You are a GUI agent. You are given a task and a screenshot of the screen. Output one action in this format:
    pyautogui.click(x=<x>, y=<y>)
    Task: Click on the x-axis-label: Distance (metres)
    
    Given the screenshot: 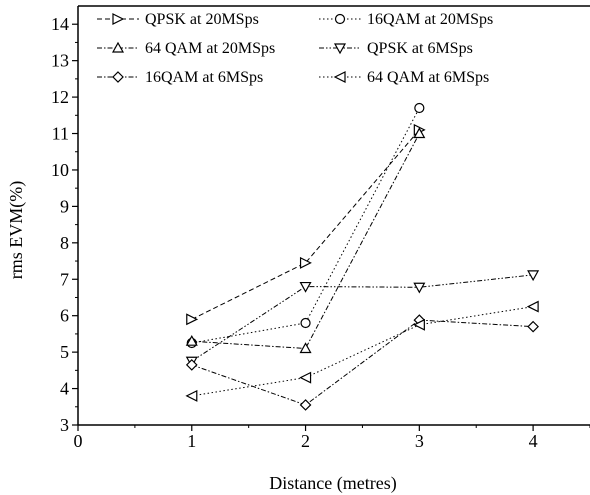 What is the action you would take?
    pyautogui.click(x=332, y=483)
    